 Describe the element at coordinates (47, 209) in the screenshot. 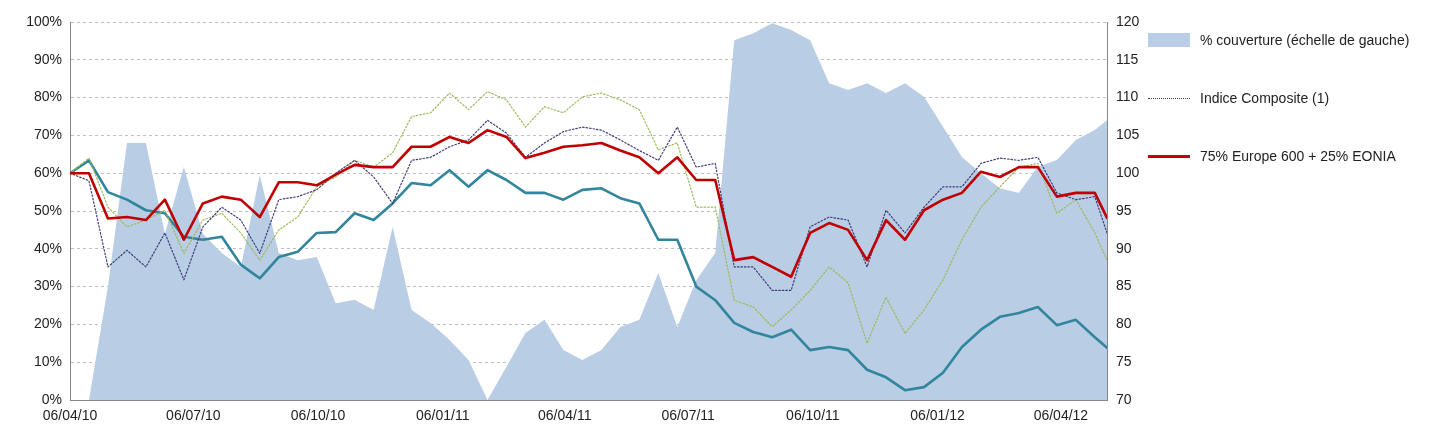

I see `y-tick-label: 50%` at that location.